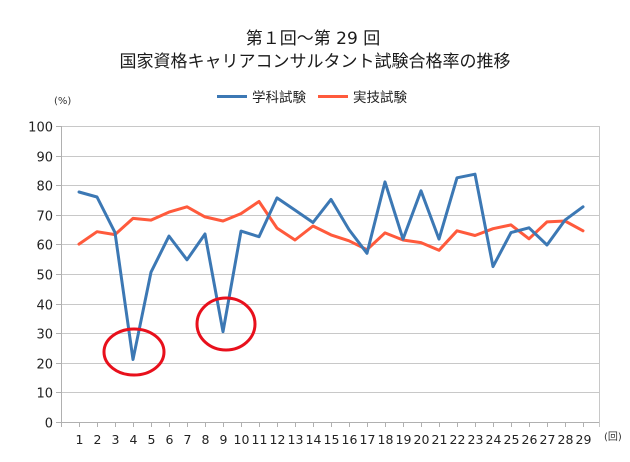 The height and width of the screenshot is (462, 630). I want to click on x-tick-label: 25, so click(512, 439).